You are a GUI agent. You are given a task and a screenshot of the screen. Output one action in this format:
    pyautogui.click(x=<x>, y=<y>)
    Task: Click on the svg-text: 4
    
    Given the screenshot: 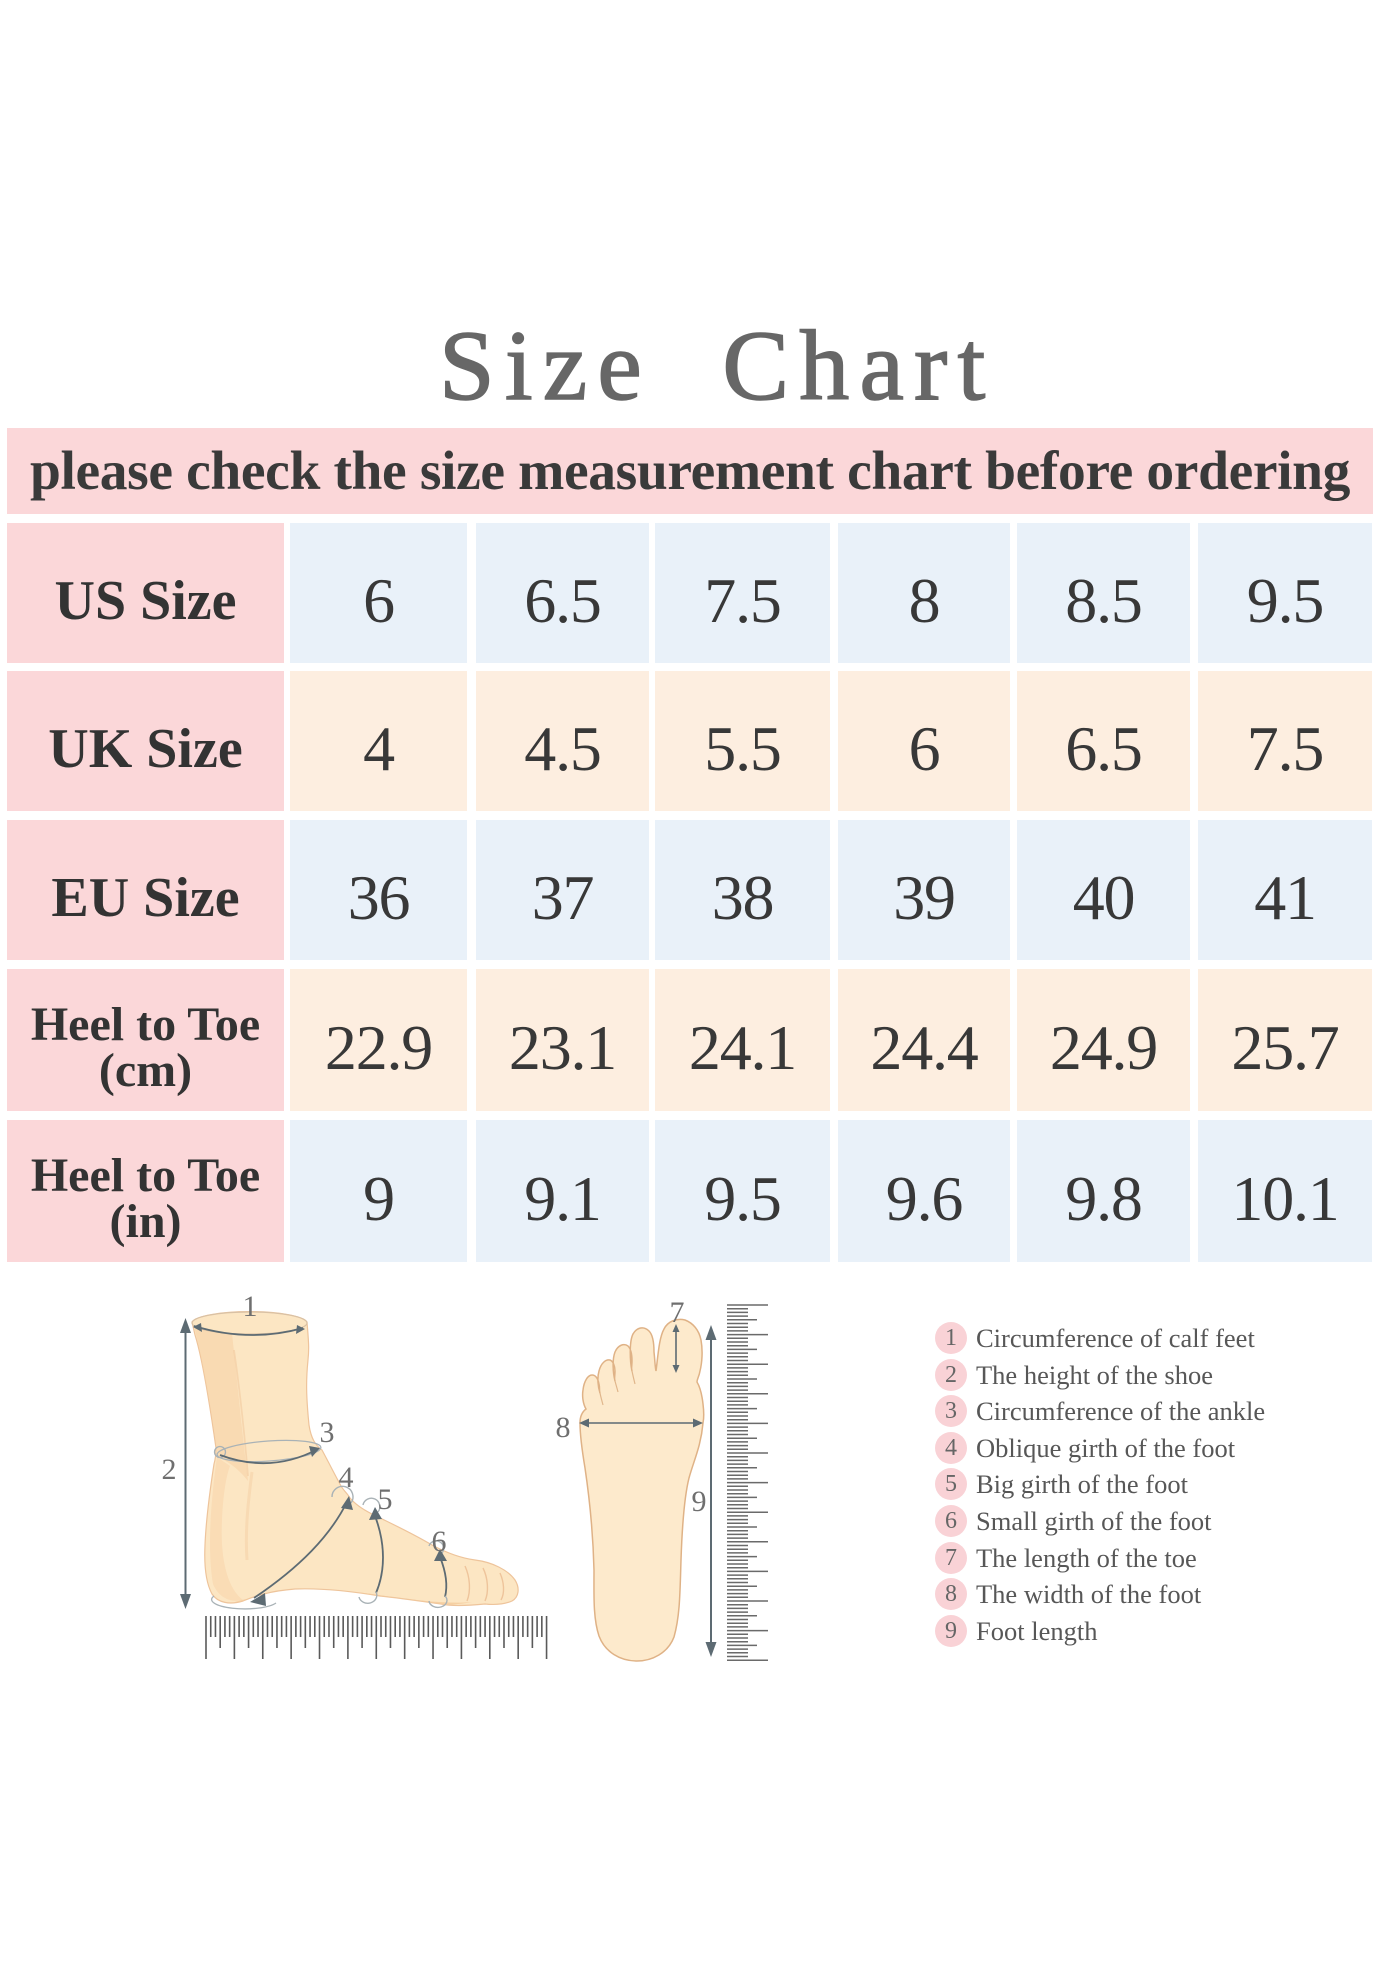 What is the action you would take?
    pyautogui.click(x=346, y=1477)
    